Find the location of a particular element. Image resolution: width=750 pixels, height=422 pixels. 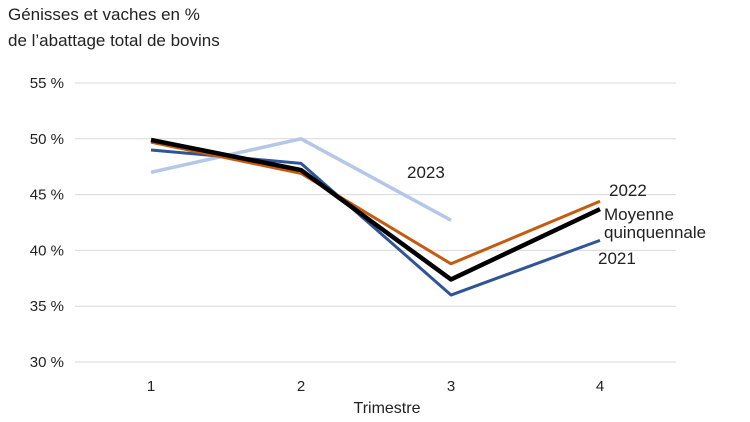

x-tick-label: 2 is located at coordinates (301, 386).